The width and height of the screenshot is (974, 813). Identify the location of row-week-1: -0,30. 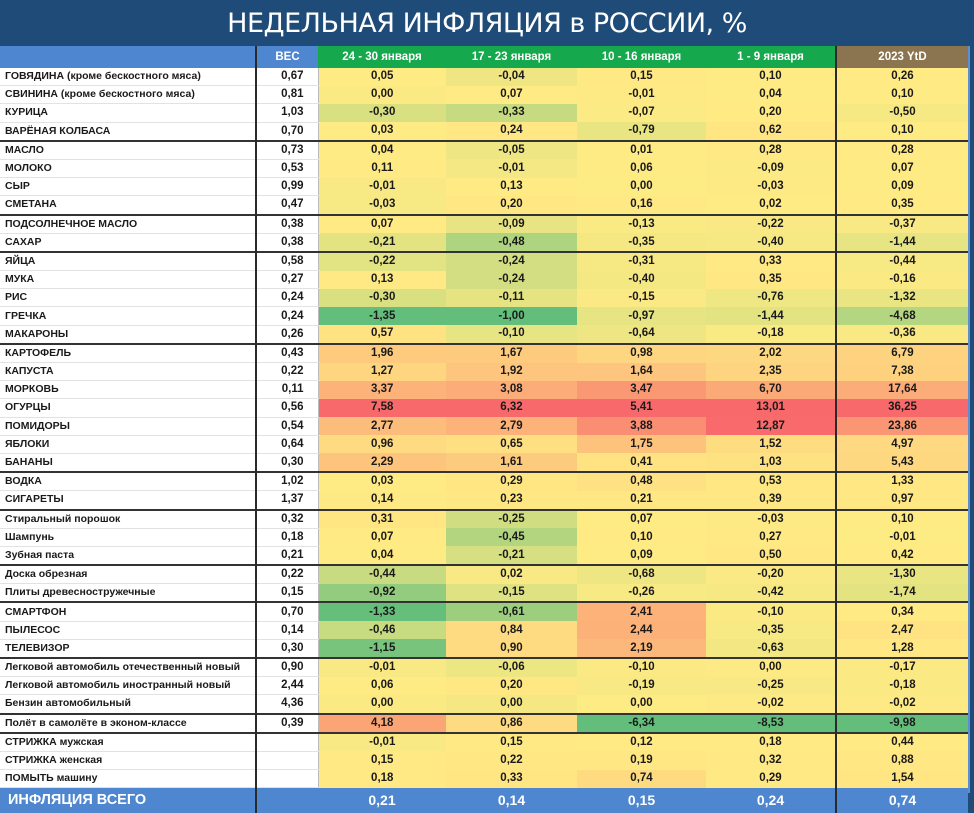
(382, 297).